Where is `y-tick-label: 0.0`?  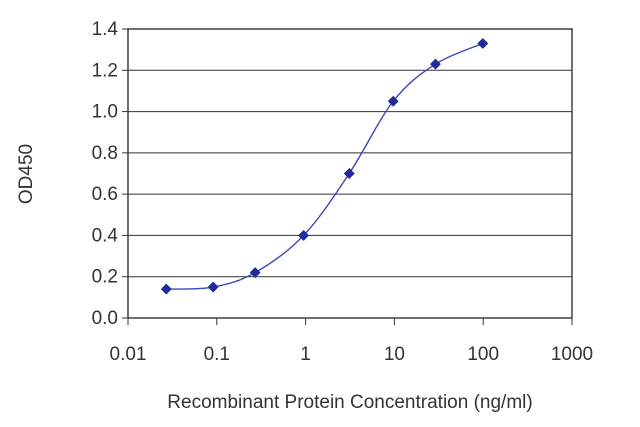 y-tick-label: 0.0 is located at coordinates (105, 318).